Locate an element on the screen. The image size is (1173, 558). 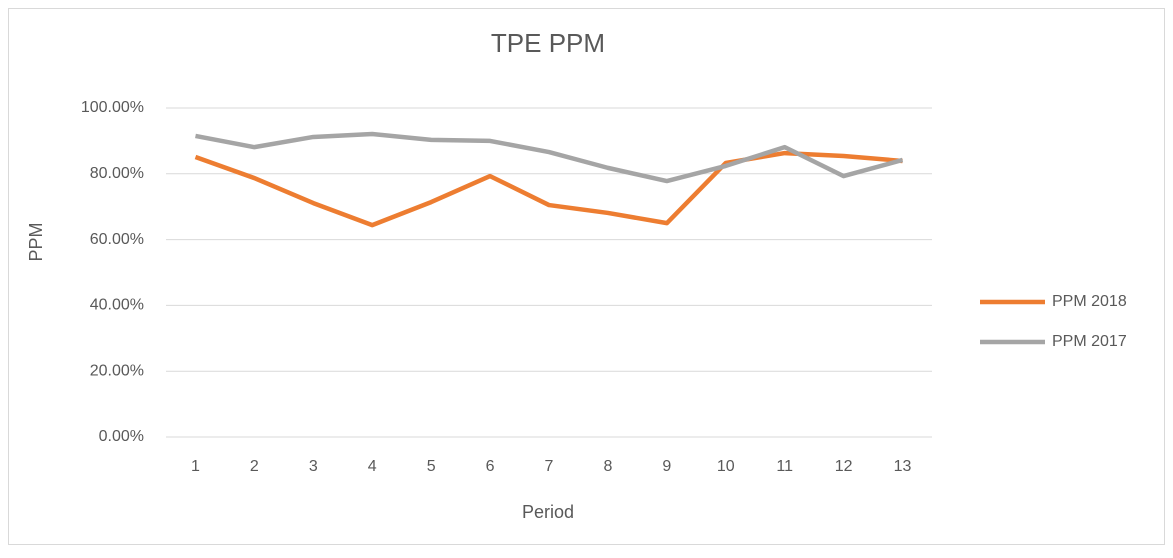
x-tick-label: 10 is located at coordinates (726, 466).